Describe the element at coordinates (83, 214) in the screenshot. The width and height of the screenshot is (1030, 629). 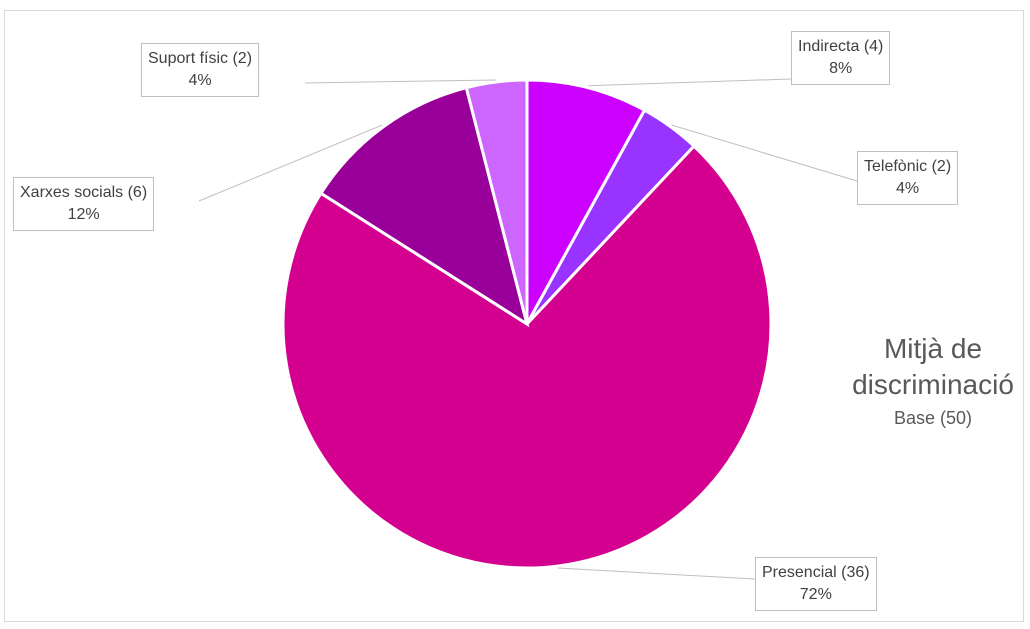
I see `slice-percent-xarxes-socials: 12%` at that location.